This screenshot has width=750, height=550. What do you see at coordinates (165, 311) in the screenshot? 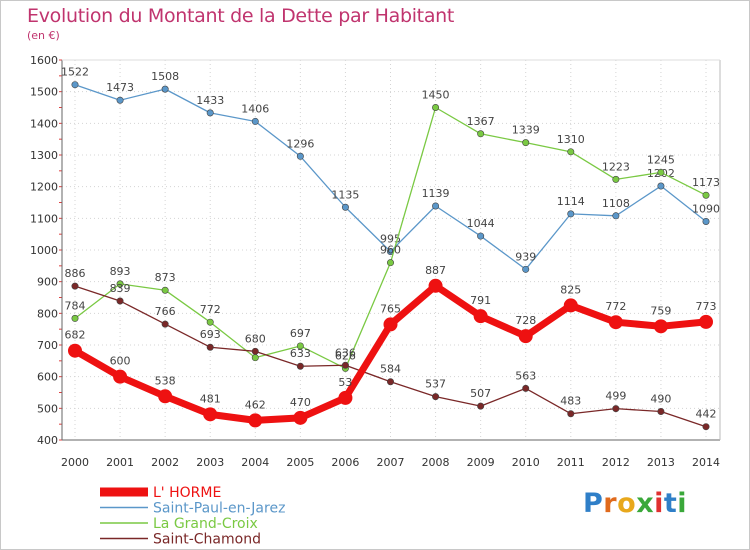
I see `data-label: 766` at bounding box center [165, 311].